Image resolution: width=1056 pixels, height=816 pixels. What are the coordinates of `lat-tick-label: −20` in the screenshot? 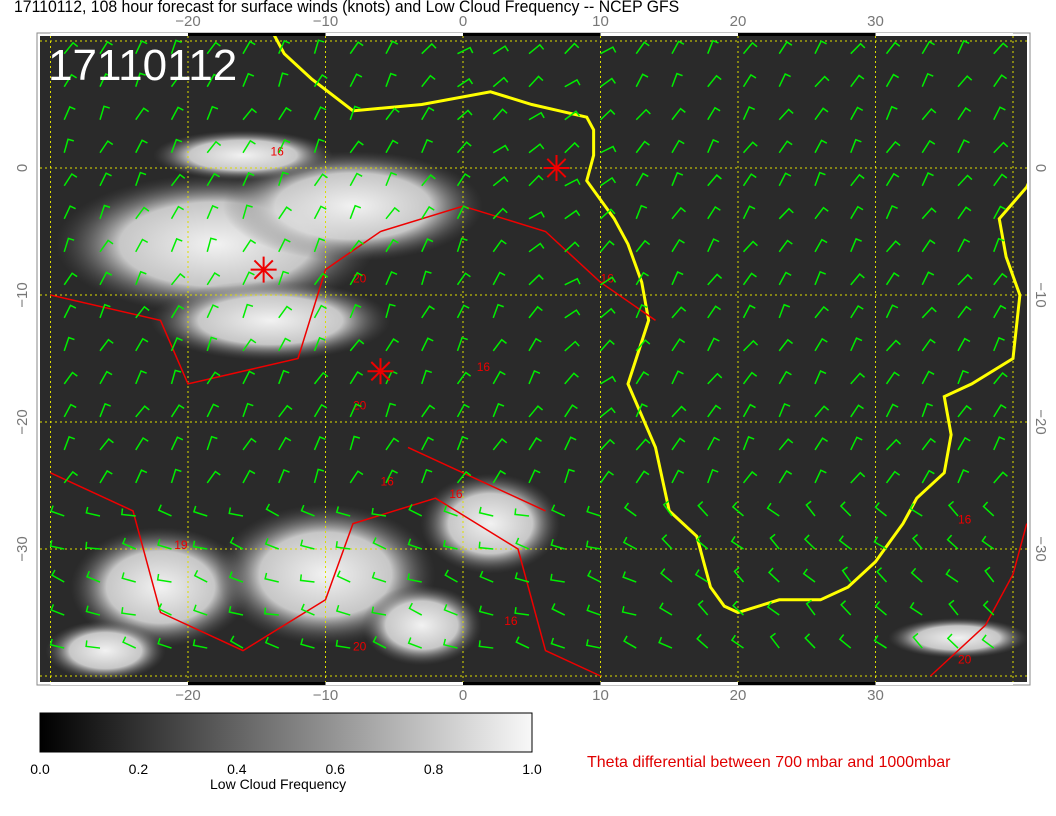 It's located at (1040, 421).